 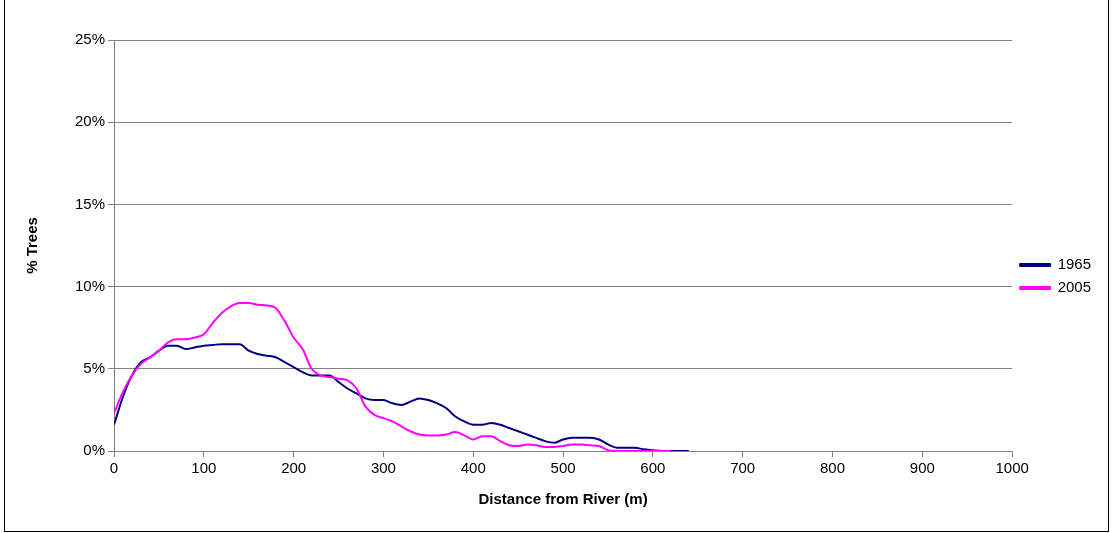 What do you see at coordinates (32, 245) in the screenshot?
I see `y-axis-title: % Trees` at bounding box center [32, 245].